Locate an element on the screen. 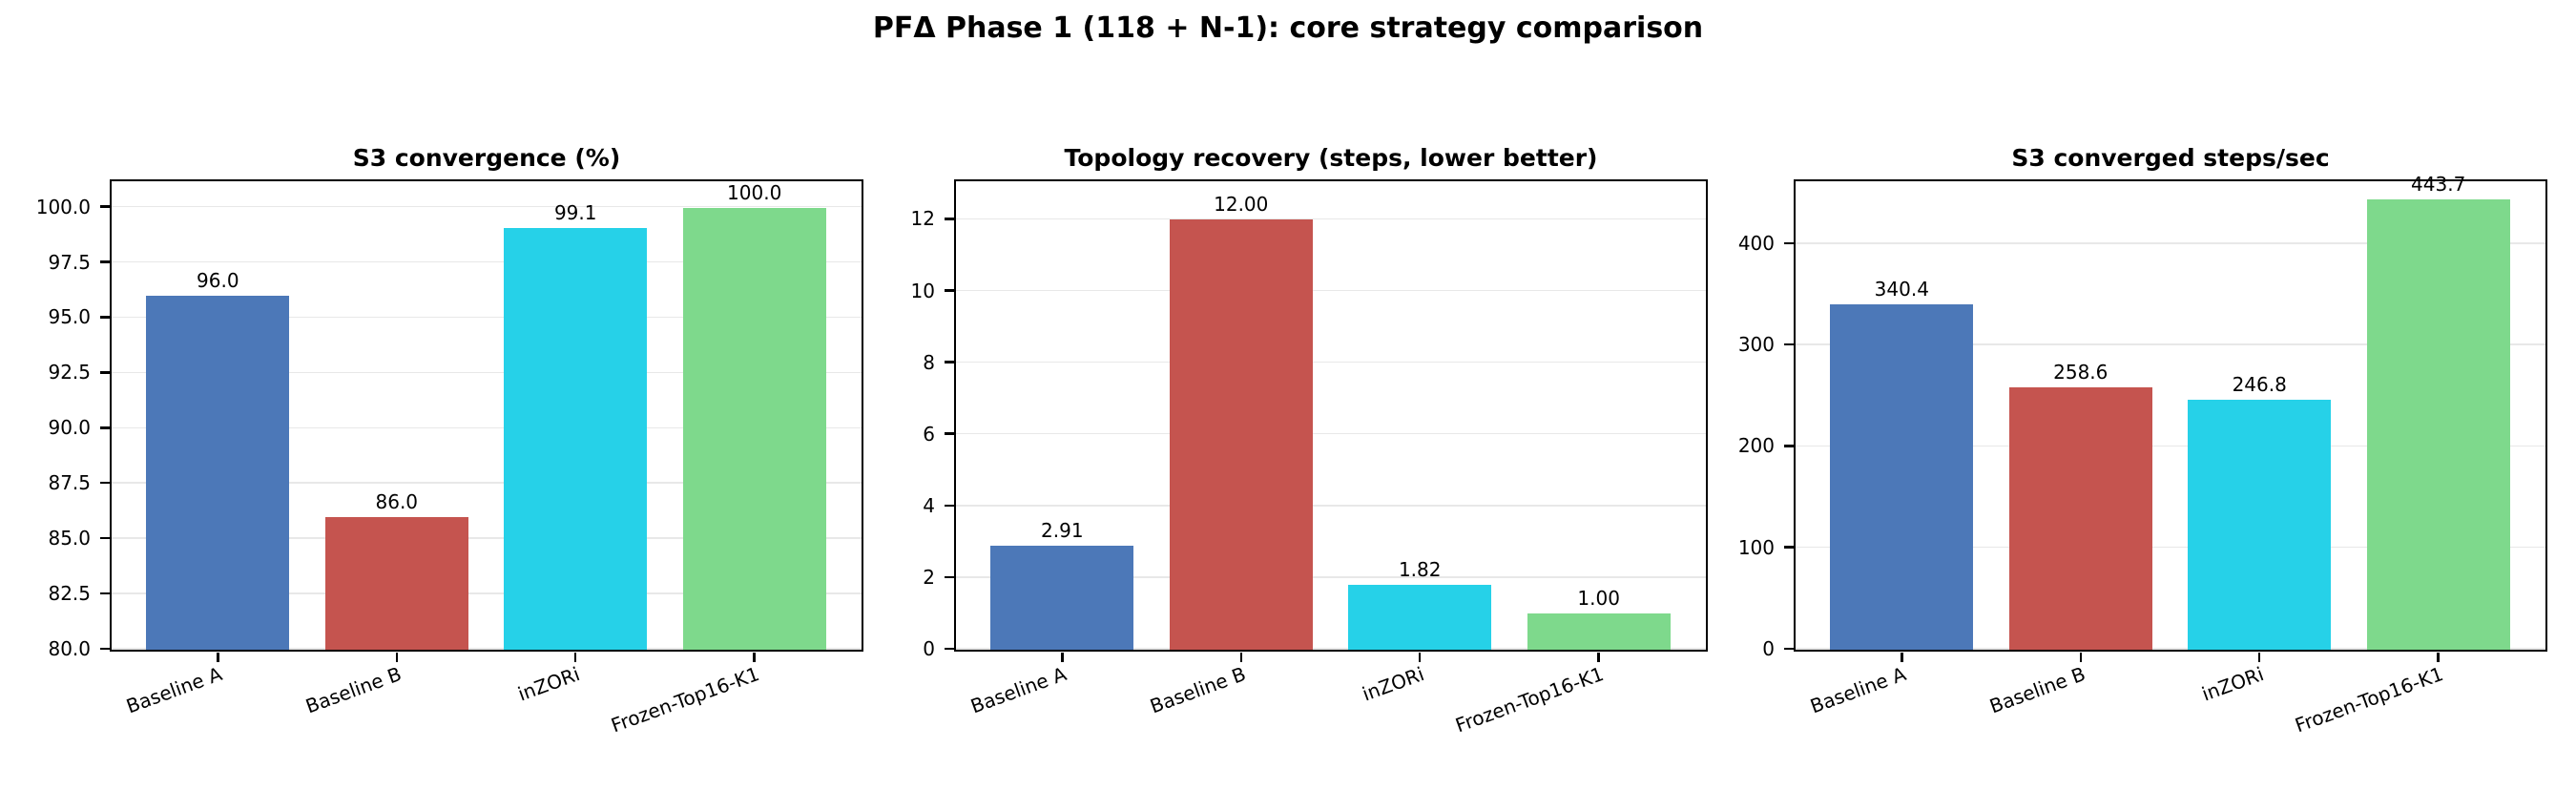 The image size is (2576, 789). chart-title: S3 convergence (%) is located at coordinates (486, 158).